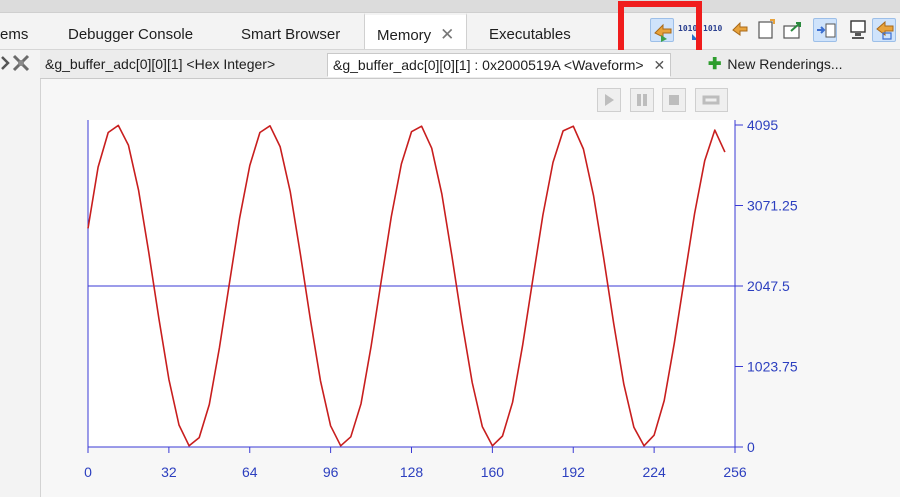 The image size is (900, 497). What do you see at coordinates (768, 286) in the screenshot?
I see `y-tick-label: 2047.5` at bounding box center [768, 286].